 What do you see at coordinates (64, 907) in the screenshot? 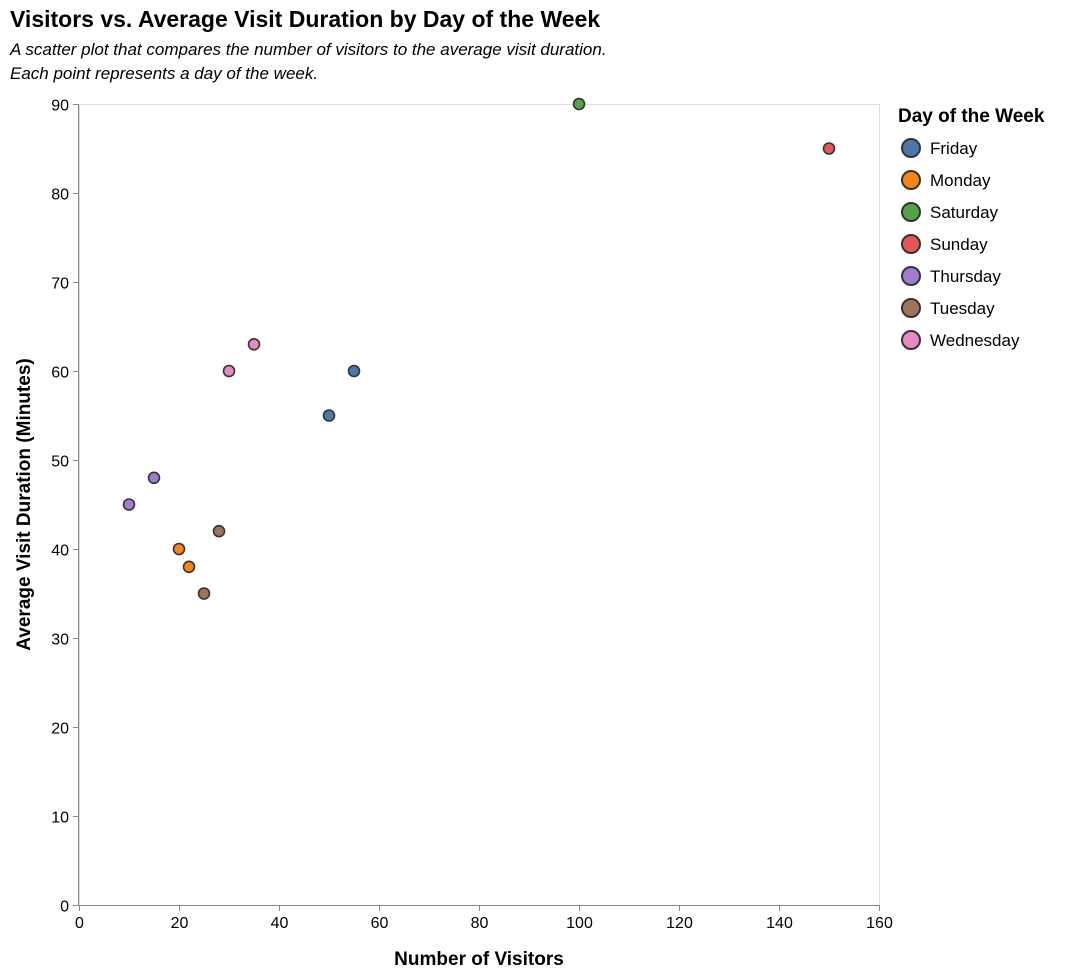
I see `y-tick-label: 0` at bounding box center [64, 907].